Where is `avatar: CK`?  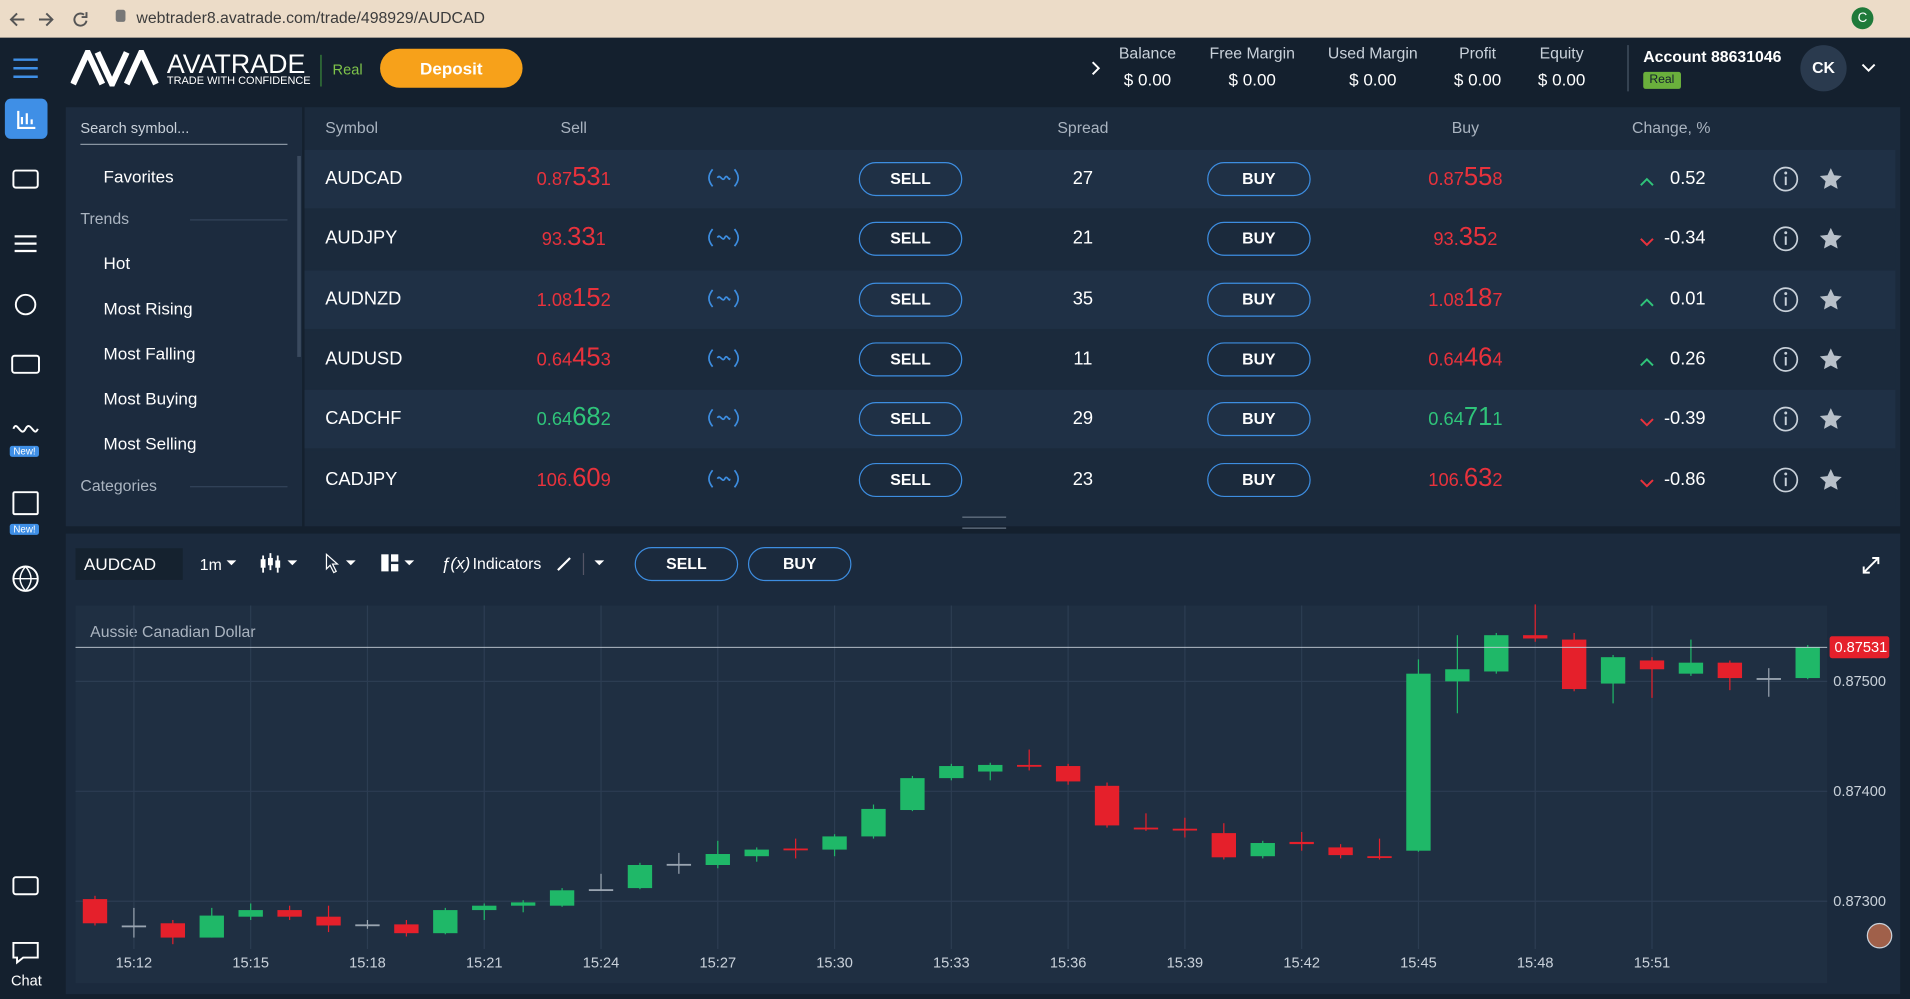 avatar: CK is located at coordinates (1823, 68).